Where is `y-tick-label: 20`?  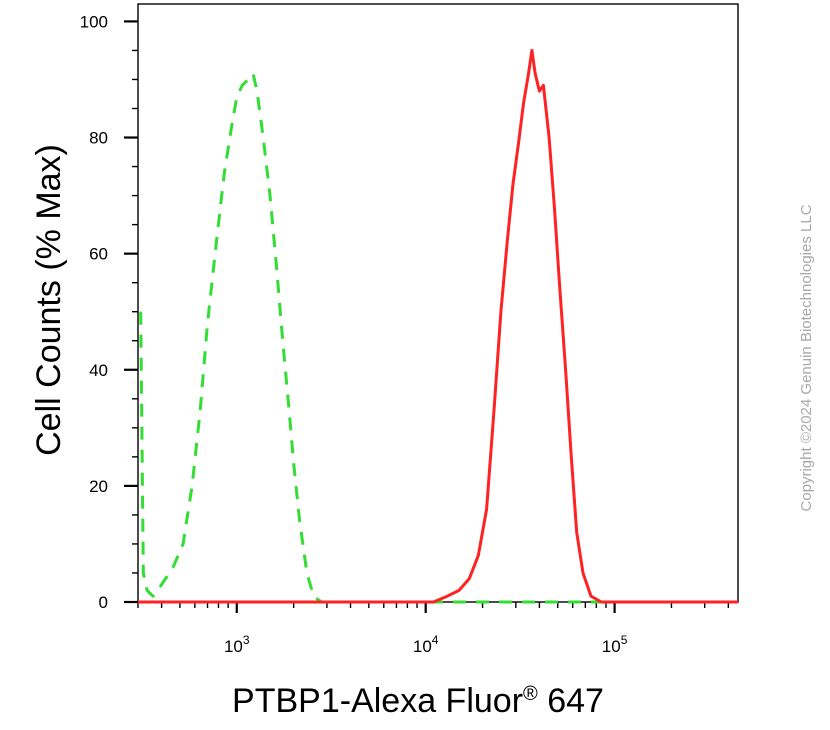 y-tick-label: 20 is located at coordinates (98, 486).